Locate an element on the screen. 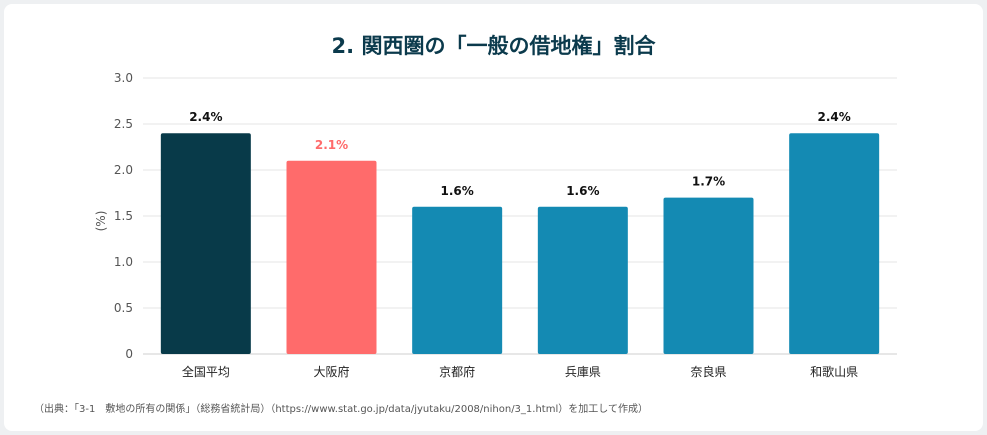 The width and height of the screenshot is (987, 435). x-tick-label: 奈良県 is located at coordinates (708, 371).